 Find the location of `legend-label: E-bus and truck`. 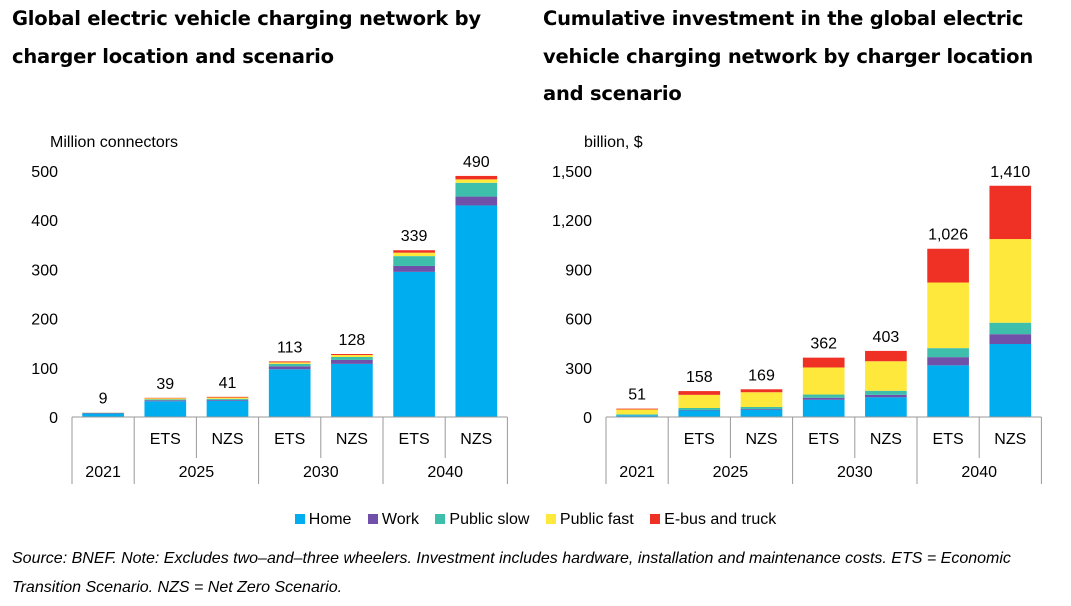

legend-label: E-bus and truck is located at coordinates (720, 519).